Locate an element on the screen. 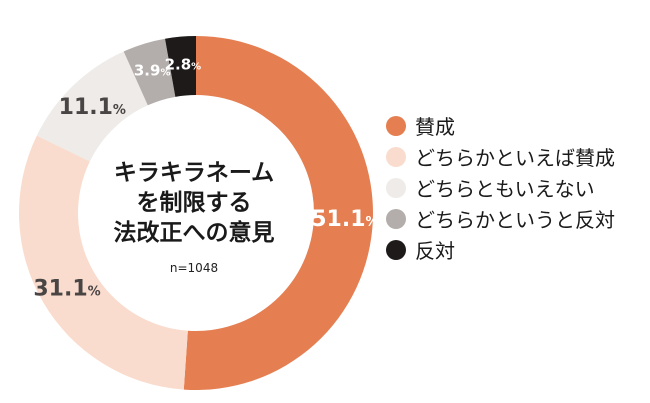 This screenshot has width=650, height=403. legend-item-somewhat-agree: どちらかといえば賛成 is located at coordinates (500, 156).